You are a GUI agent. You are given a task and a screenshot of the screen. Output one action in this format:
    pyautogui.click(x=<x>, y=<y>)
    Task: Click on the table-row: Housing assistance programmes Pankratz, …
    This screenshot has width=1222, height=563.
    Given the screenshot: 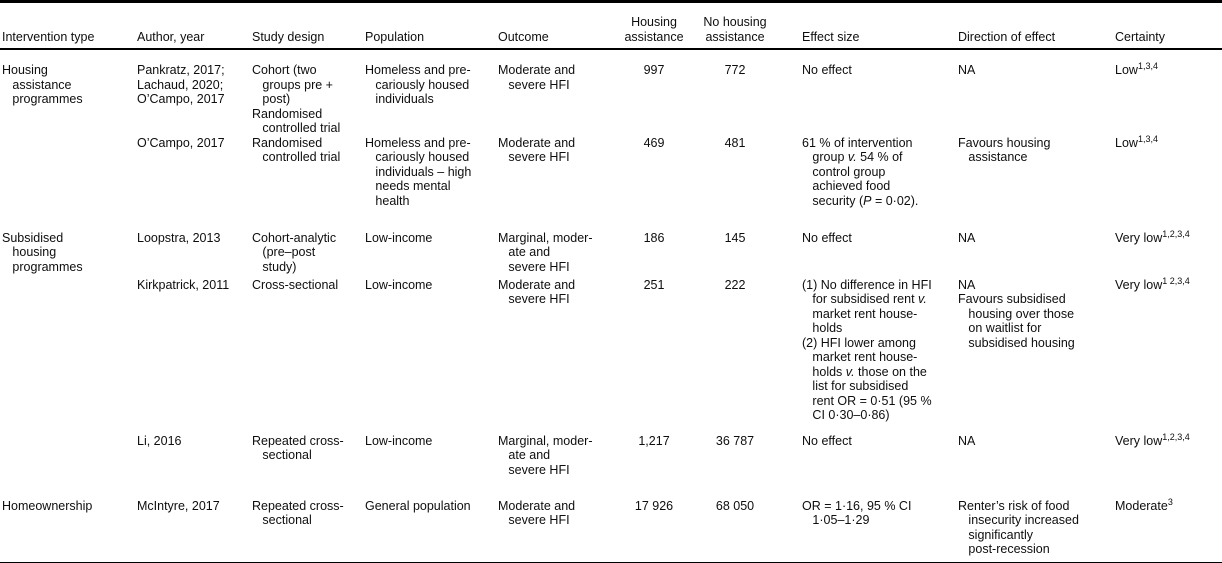 What is the action you would take?
    pyautogui.click(x=611, y=98)
    